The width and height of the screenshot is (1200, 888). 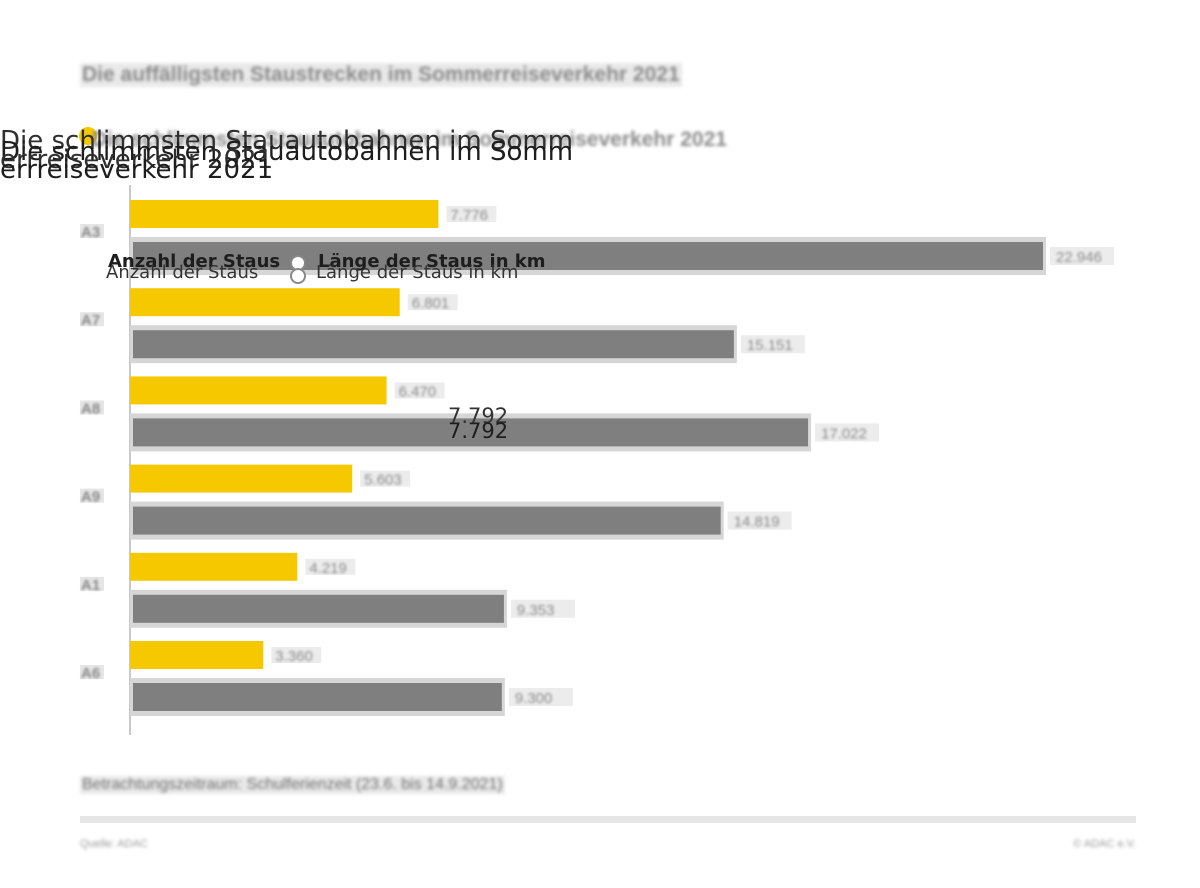 I want to click on category-label-bg-a9, so click(x=92, y=495).